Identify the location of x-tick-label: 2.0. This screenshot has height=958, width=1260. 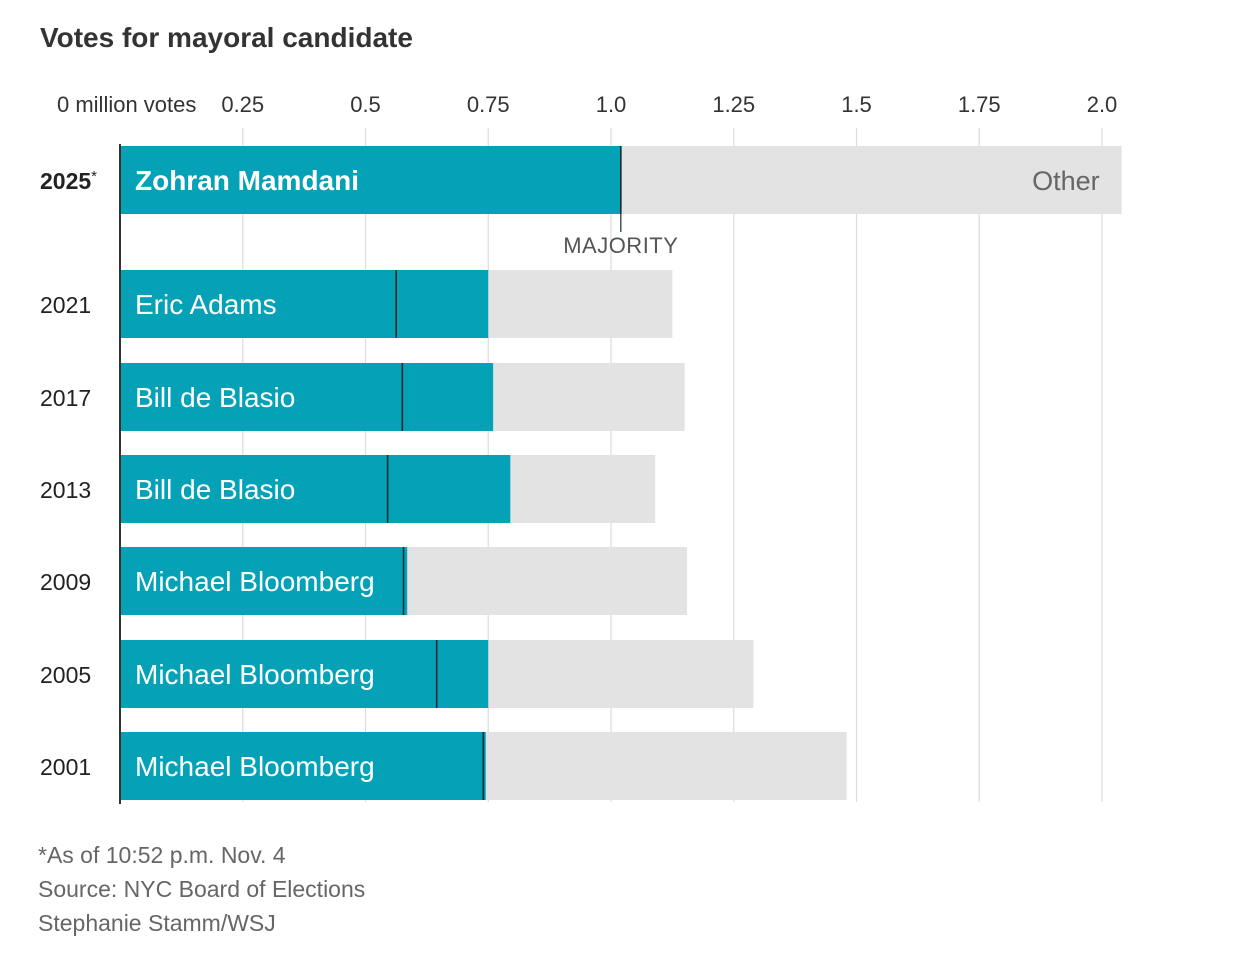
(1102, 104).